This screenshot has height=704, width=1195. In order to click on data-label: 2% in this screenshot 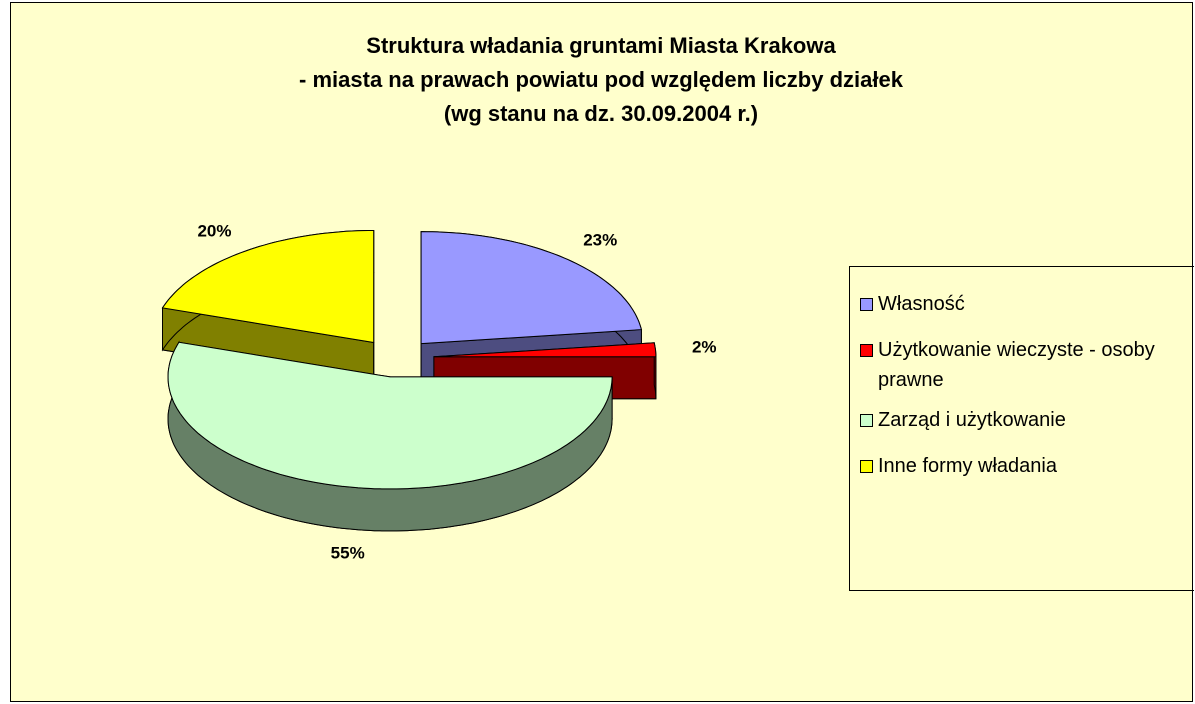, I will do `click(704, 347)`.